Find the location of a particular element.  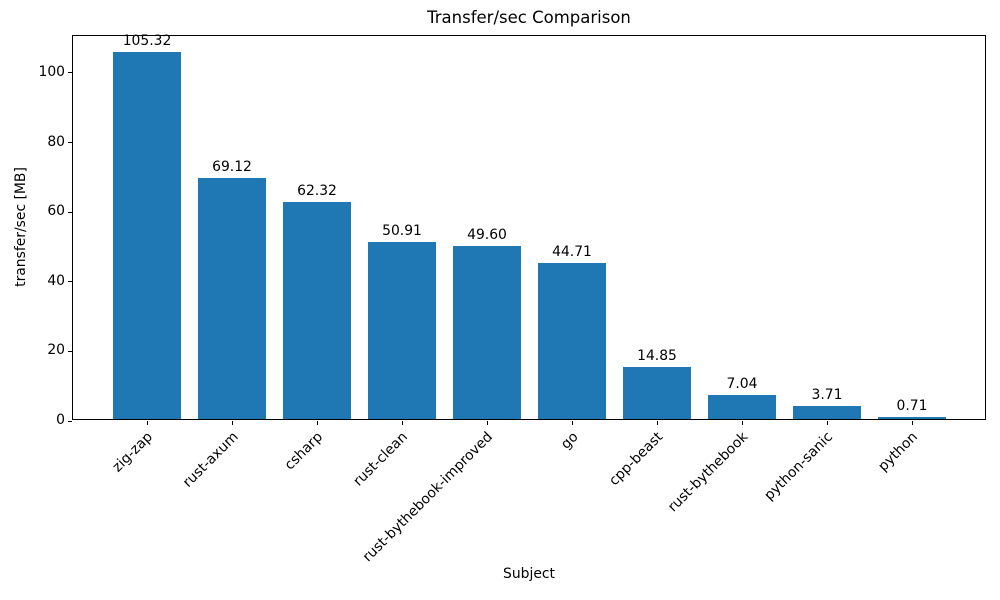

x-category-label-rust-axum: rust-axum is located at coordinates (210, 460).